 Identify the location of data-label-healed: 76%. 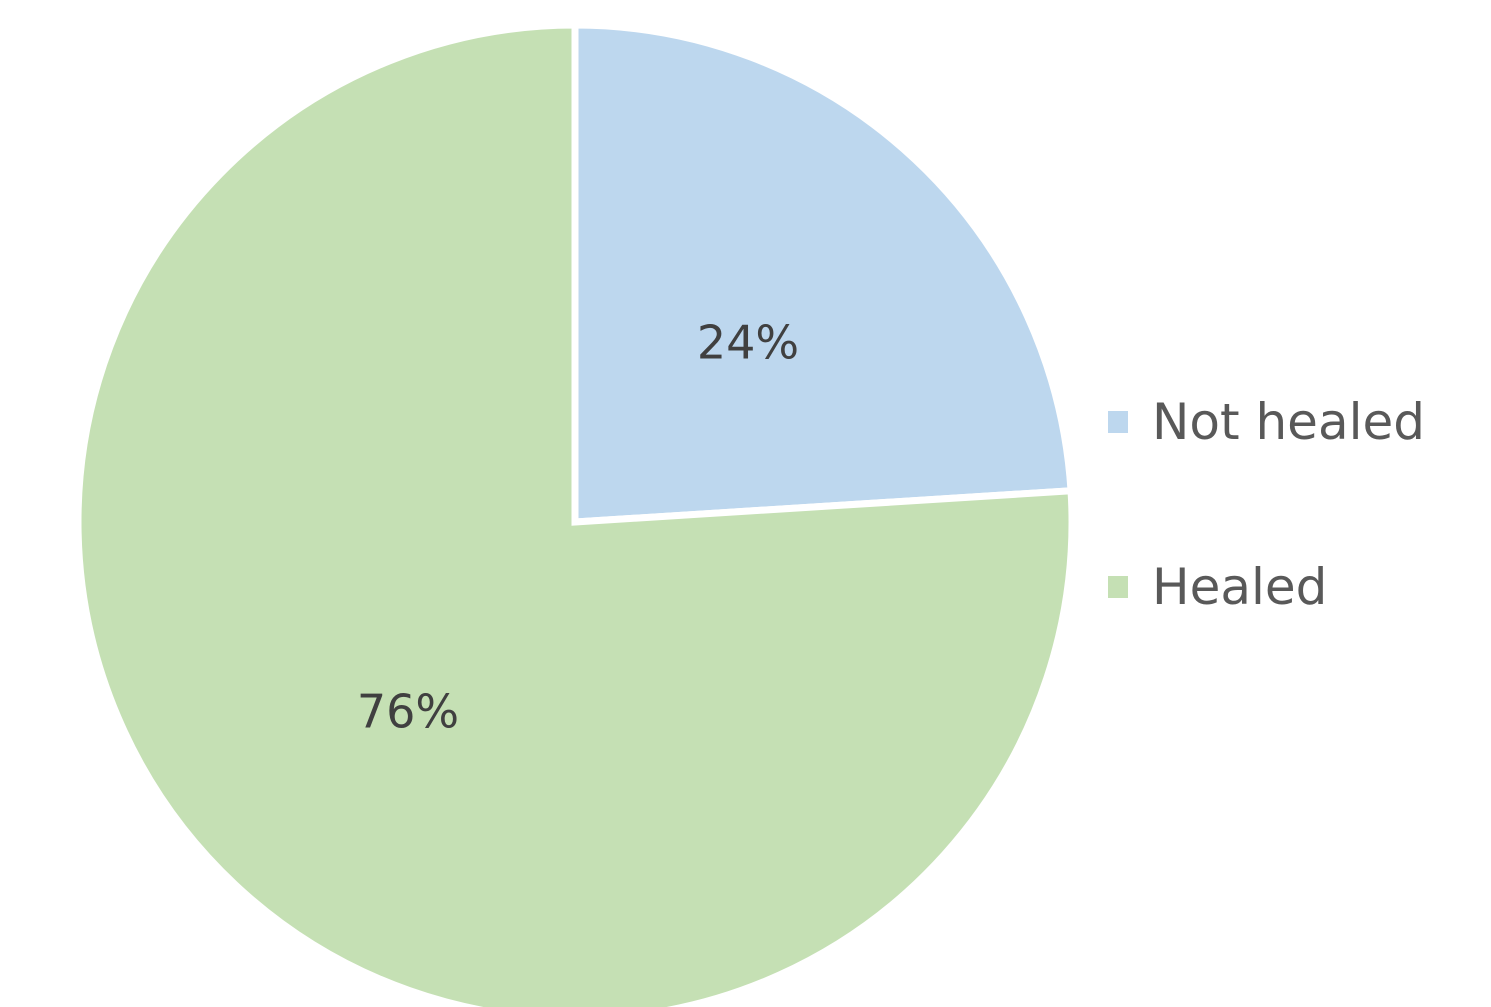
(408, 712).